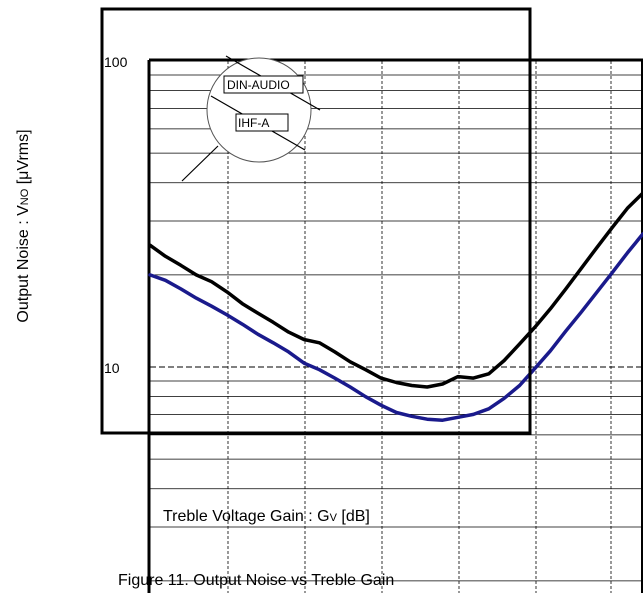 The image size is (643, 593). I want to click on y-tick-labels: 100 10, so click(116, 215).